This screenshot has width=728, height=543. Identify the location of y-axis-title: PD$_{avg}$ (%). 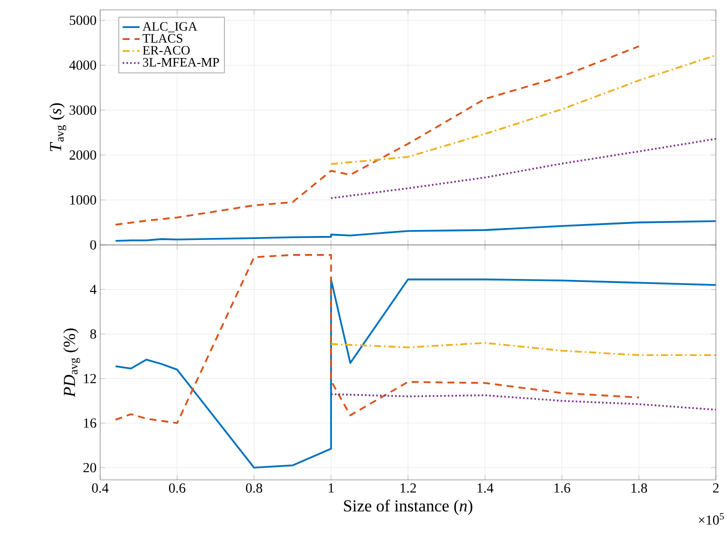
(71, 362).